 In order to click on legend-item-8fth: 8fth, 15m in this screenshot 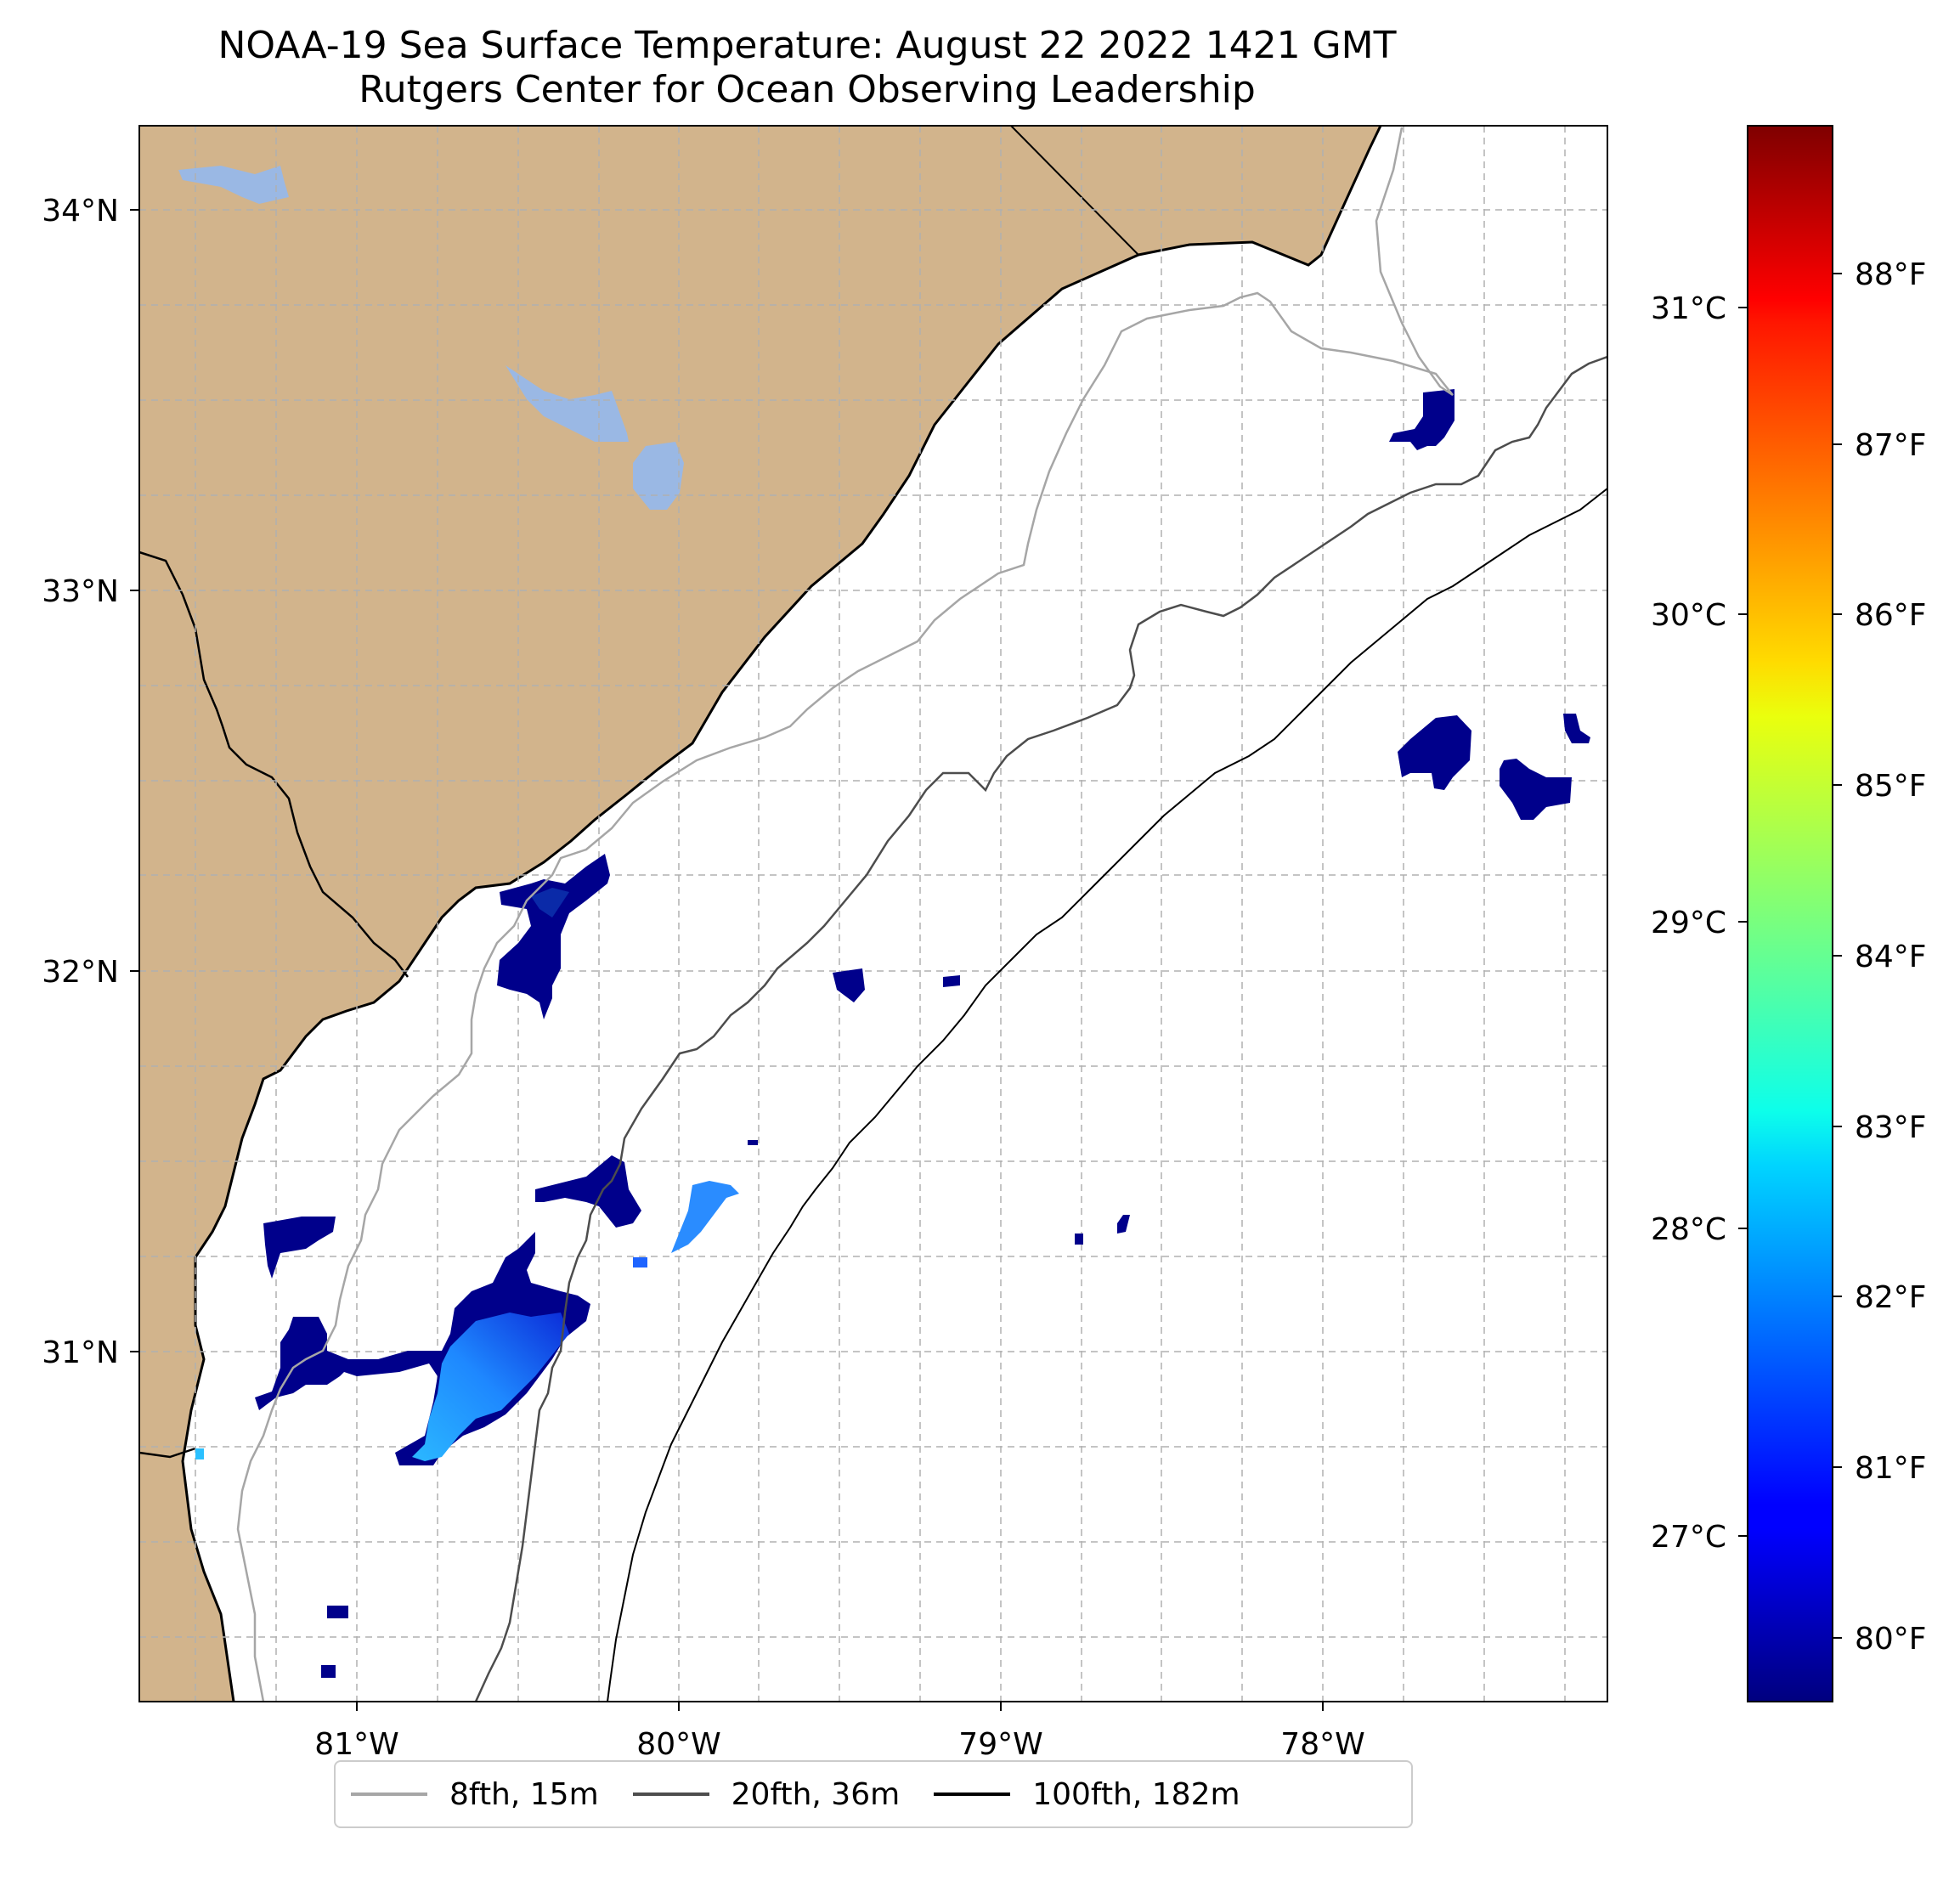, I will do `click(475, 1795)`.